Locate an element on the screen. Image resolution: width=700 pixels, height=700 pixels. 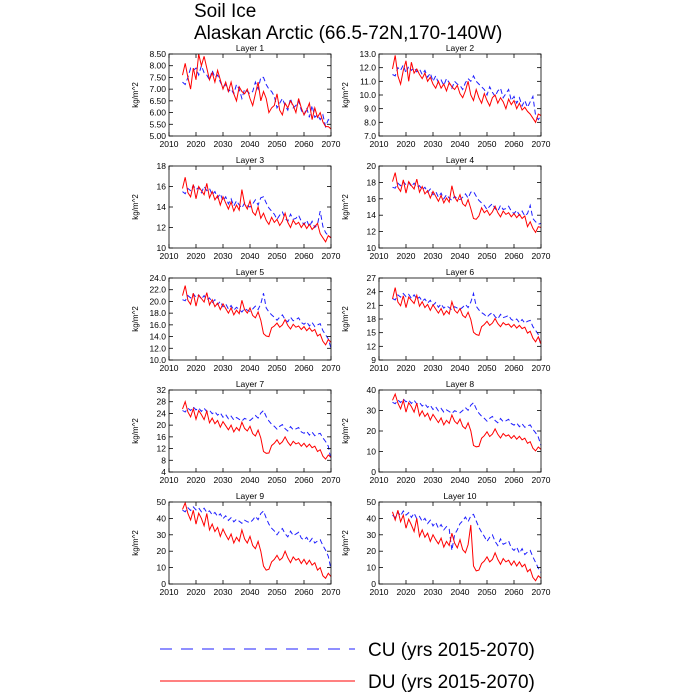
y-tick-label: 14.0 is located at coordinates (157, 337).